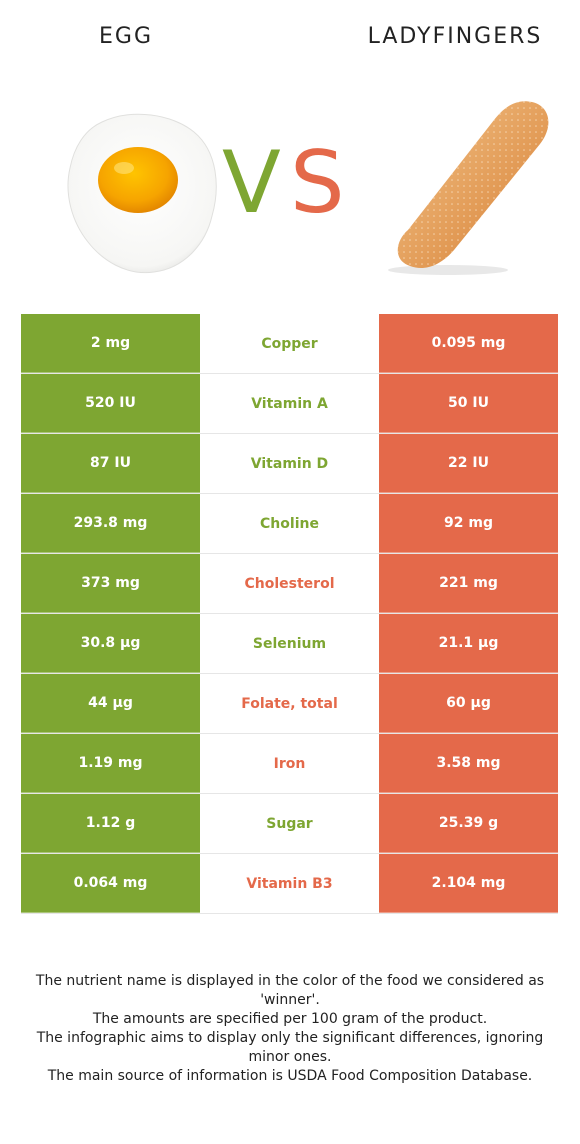  I want to click on egg-value: 293.8 mg, so click(110, 523).